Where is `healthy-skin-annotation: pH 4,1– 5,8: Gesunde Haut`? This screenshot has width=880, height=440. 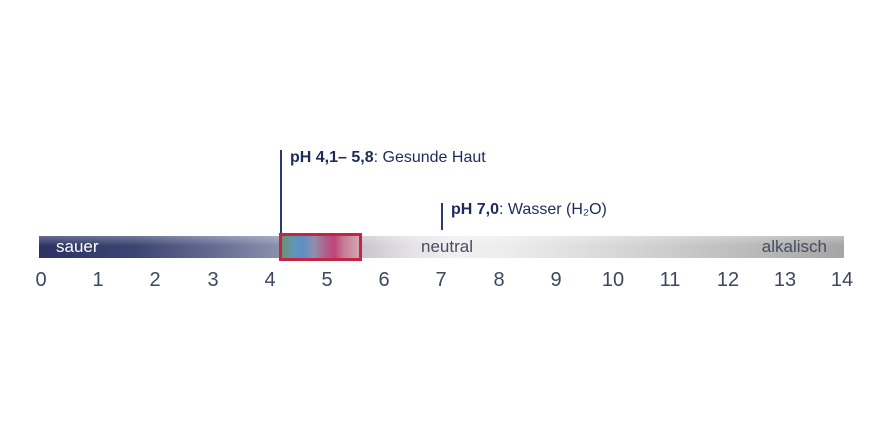 healthy-skin-annotation: pH 4,1– 5,8: Gesunde Haut is located at coordinates (388, 158).